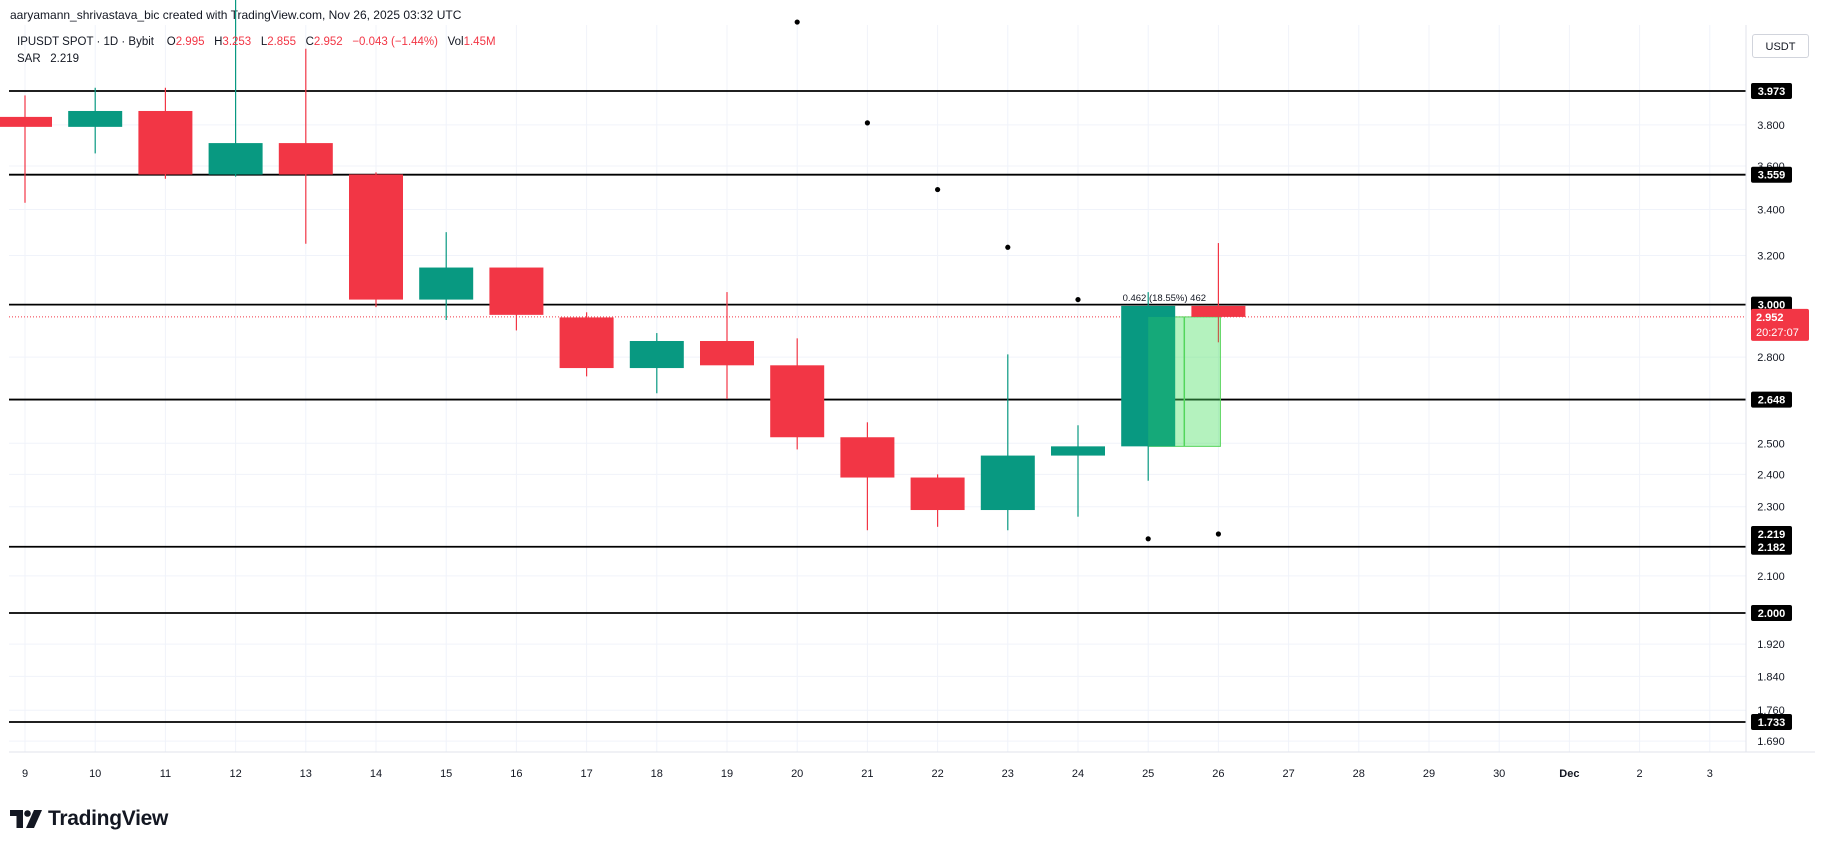 The height and width of the screenshot is (849, 1825). What do you see at coordinates (1429, 774) in the screenshot?
I see `time-tick-label: 29` at bounding box center [1429, 774].